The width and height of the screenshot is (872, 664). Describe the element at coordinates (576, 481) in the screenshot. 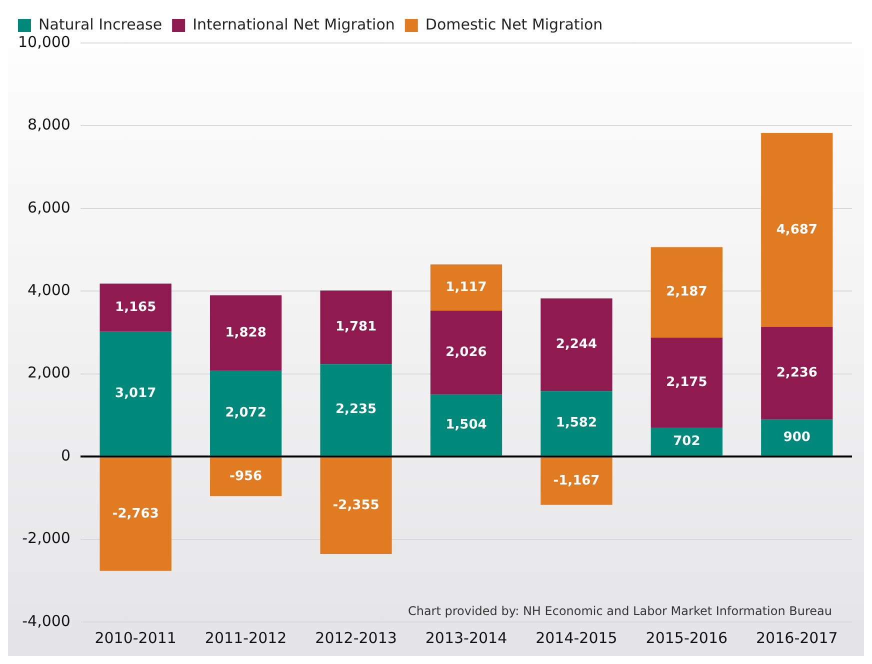

I see `data-label: -1,167` at that location.